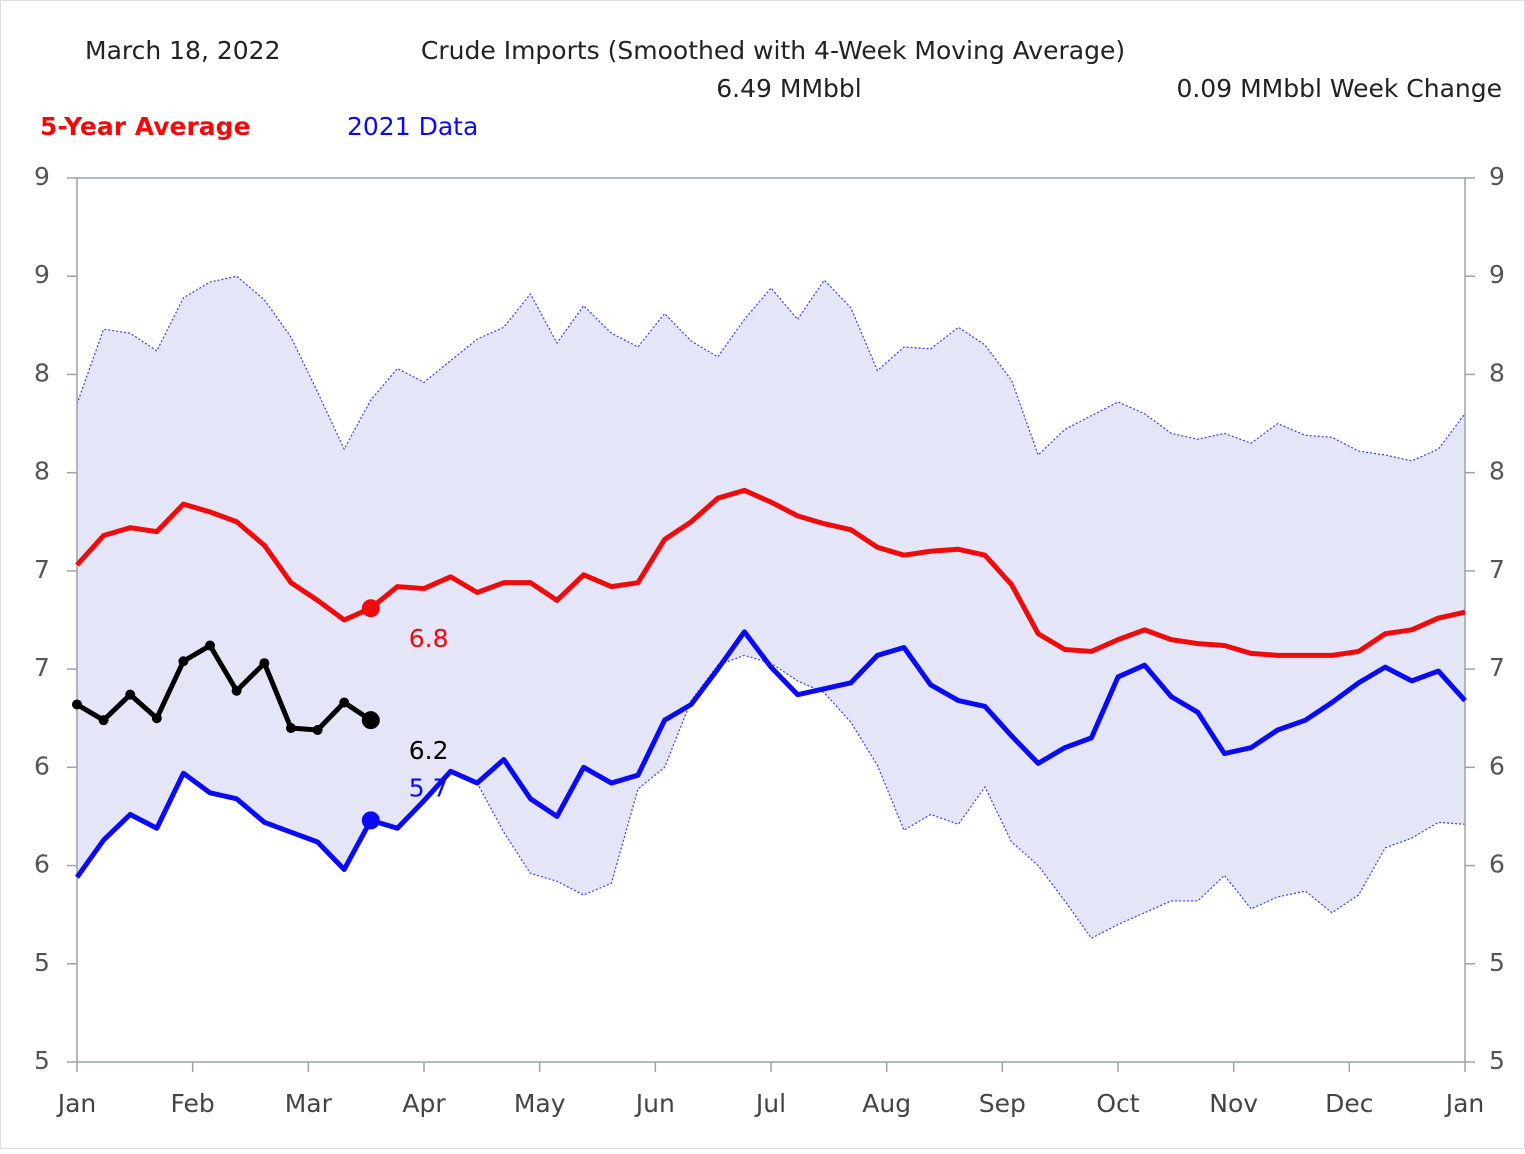  I want to click on x-tick-label: Apr, so click(424, 1103).